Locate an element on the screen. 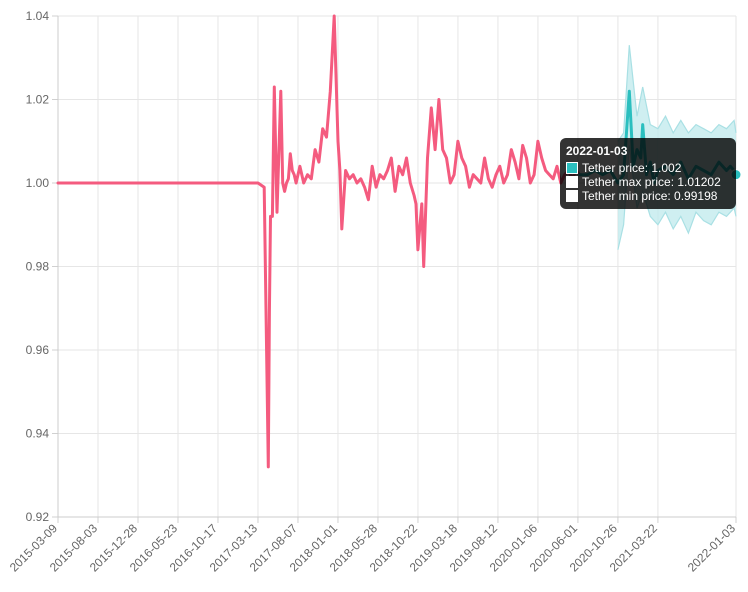 Image resolution: width=748 pixels, height=592 pixels. tooltip-row-min: Tether min price: 0.99198 is located at coordinates (648, 196).